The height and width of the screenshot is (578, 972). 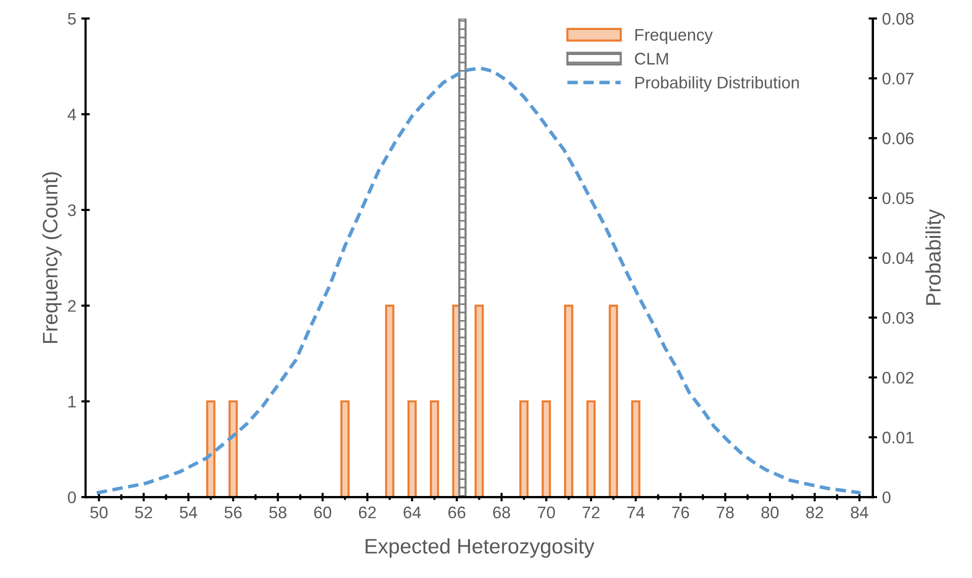 What do you see at coordinates (412, 512) in the screenshot?
I see `x-tick-label: 64` at bounding box center [412, 512].